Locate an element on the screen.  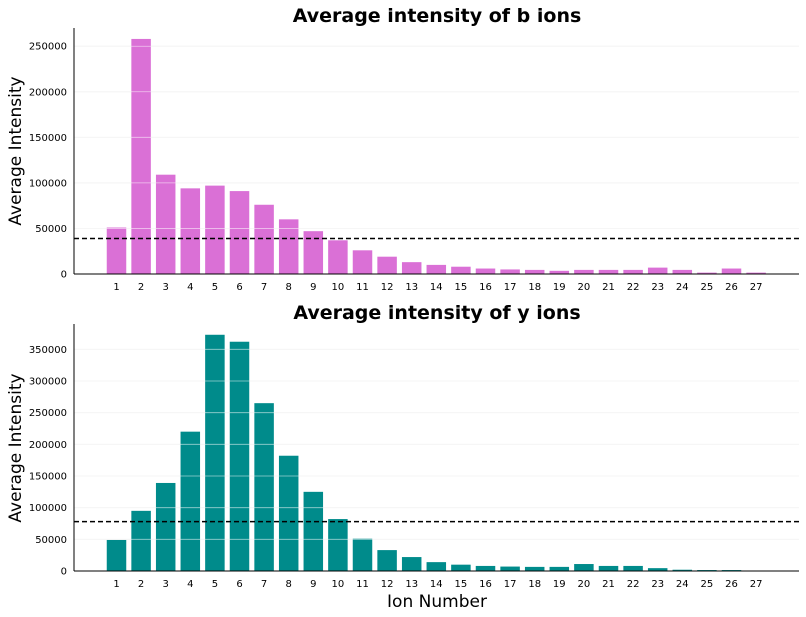
y-ions-y-tick-label: 300000 is located at coordinates (48, 382).